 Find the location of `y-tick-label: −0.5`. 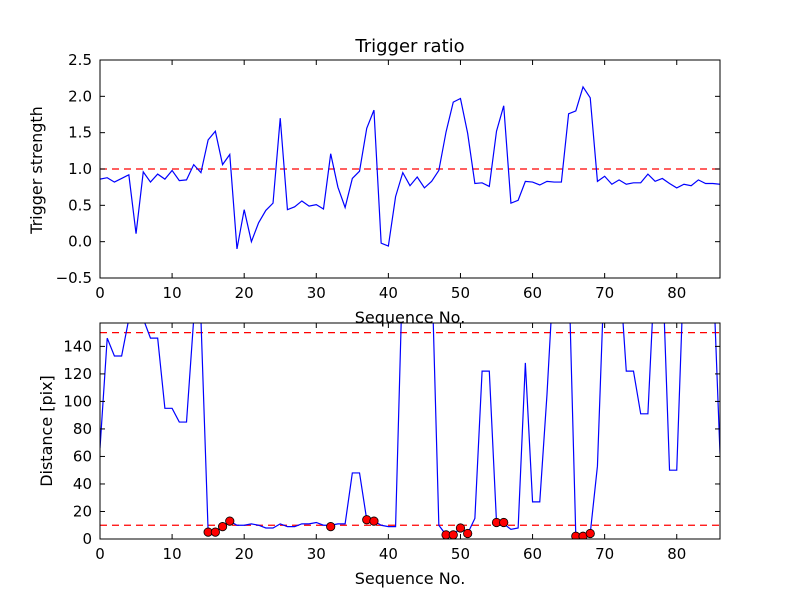

y-tick-label: −0.5 is located at coordinates (74, 278).